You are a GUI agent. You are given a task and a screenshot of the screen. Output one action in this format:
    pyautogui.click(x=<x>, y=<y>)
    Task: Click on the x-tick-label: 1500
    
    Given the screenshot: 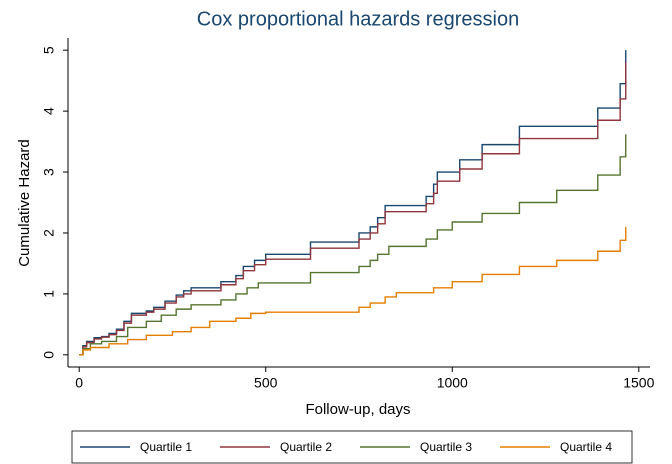 What is the action you would take?
    pyautogui.click(x=638, y=383)
    